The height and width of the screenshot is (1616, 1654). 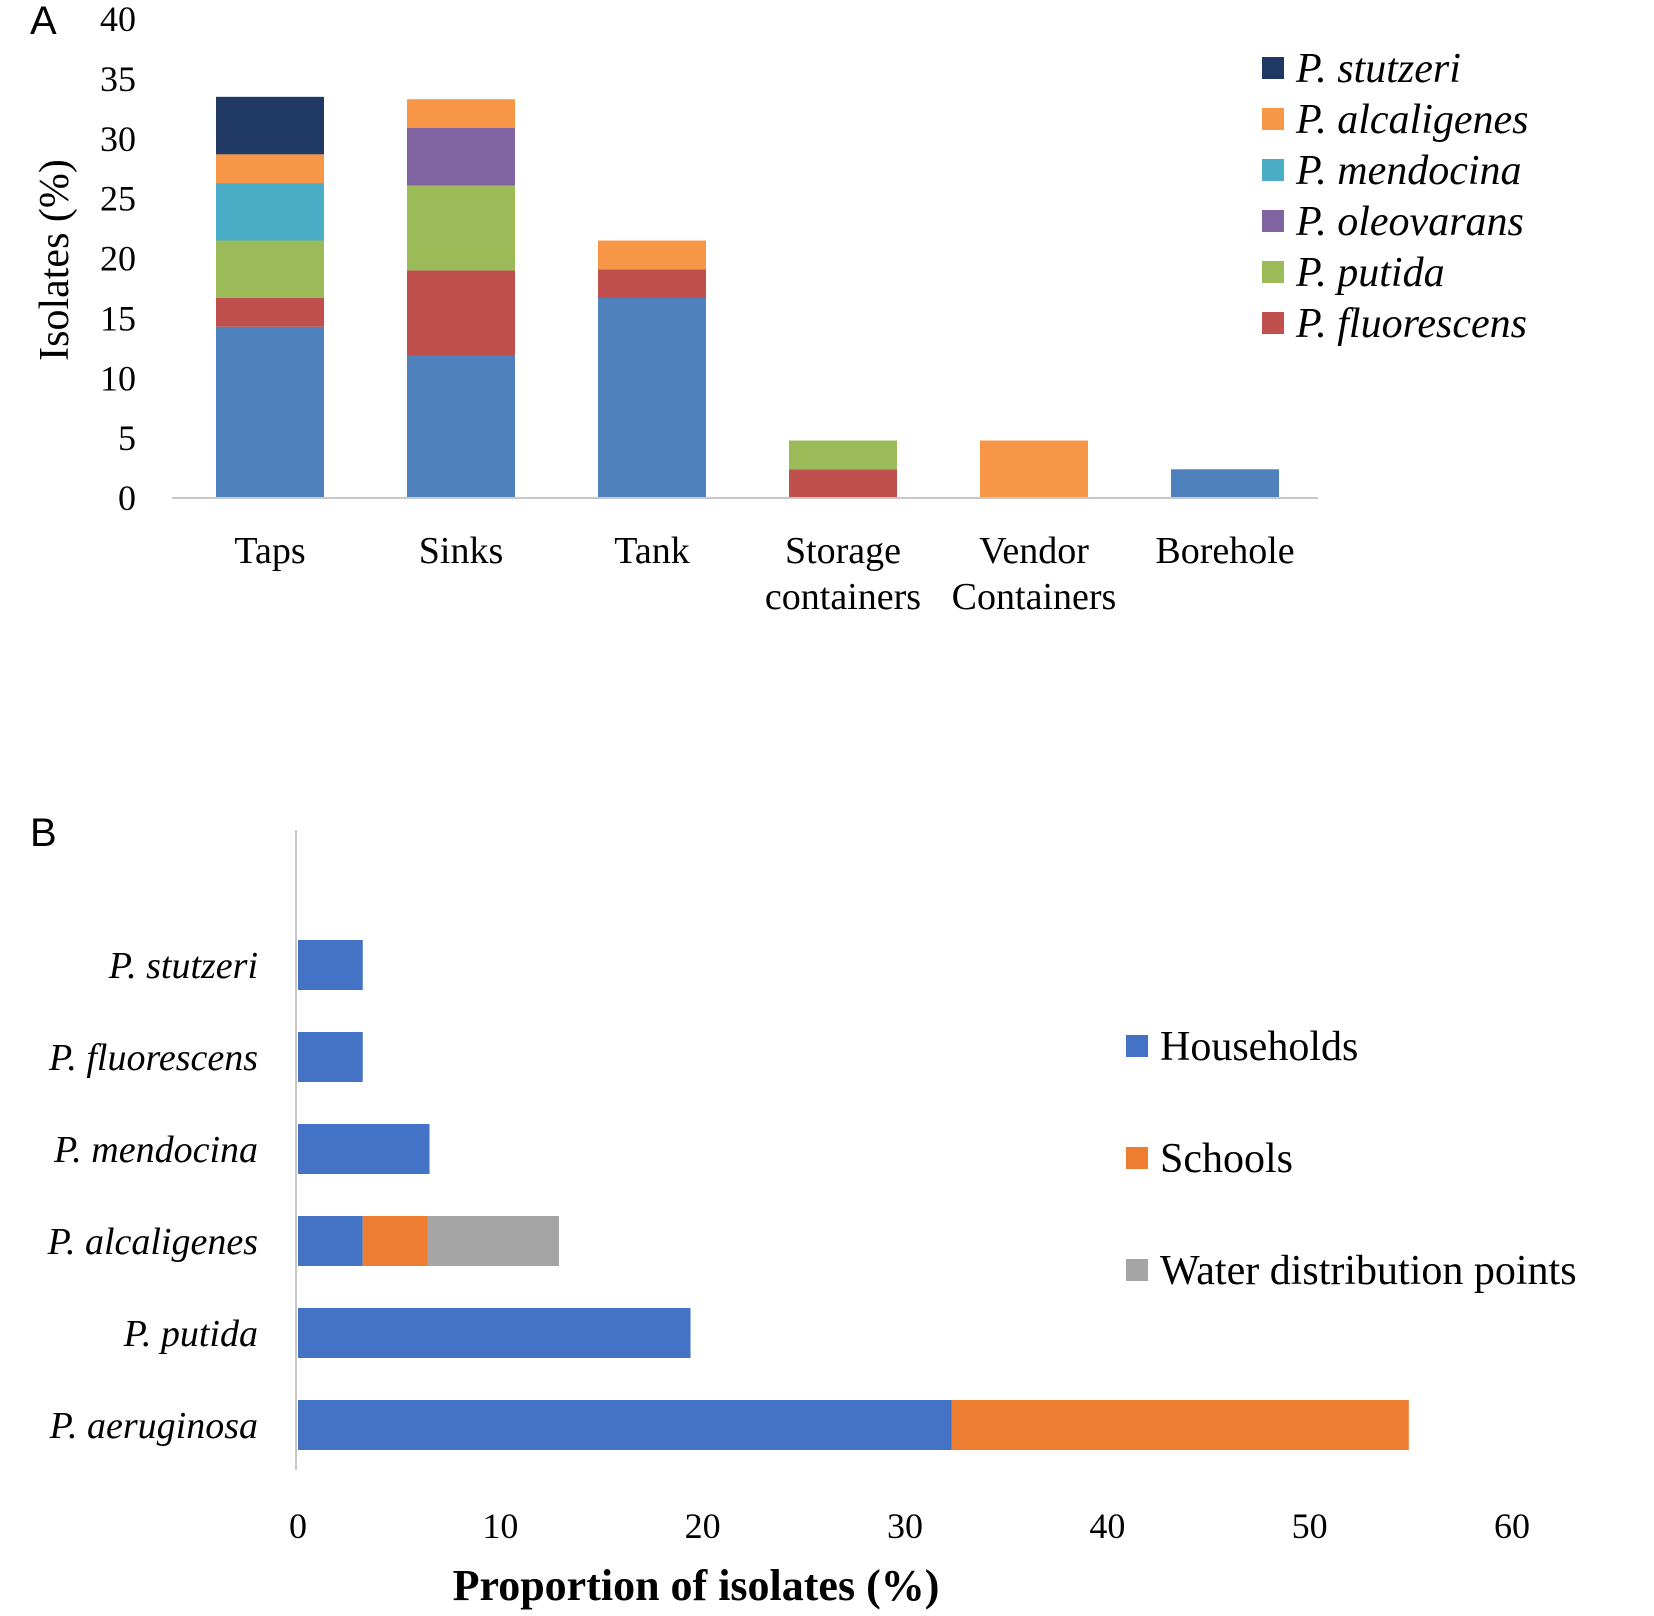 What do you see at coordinates (118, 318) in the screenshot?
I see `panel-a-y-tick-15: 15` at bounding box center [118, 318].